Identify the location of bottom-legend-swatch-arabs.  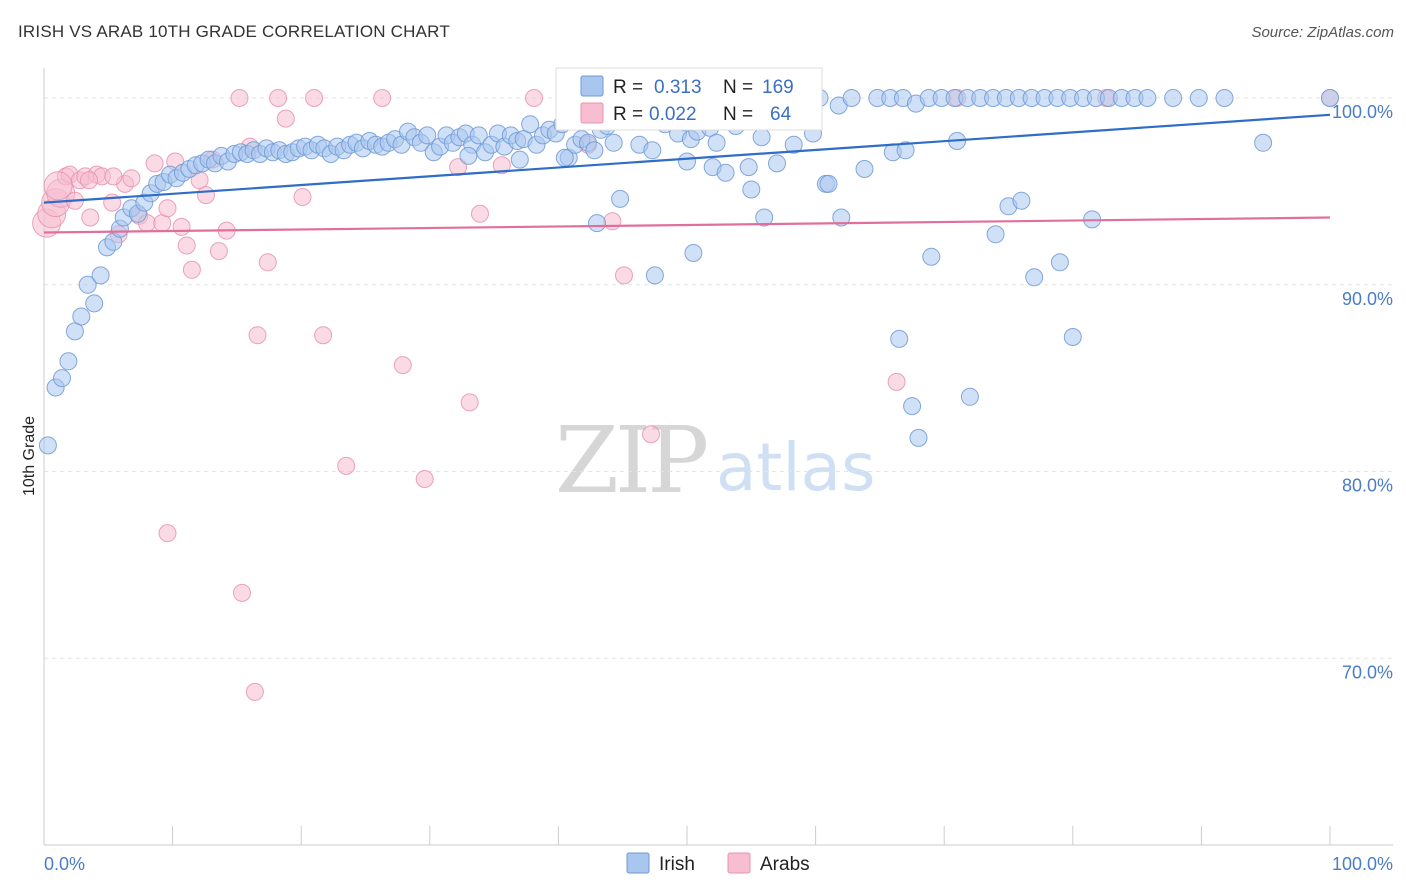
(739, 863).